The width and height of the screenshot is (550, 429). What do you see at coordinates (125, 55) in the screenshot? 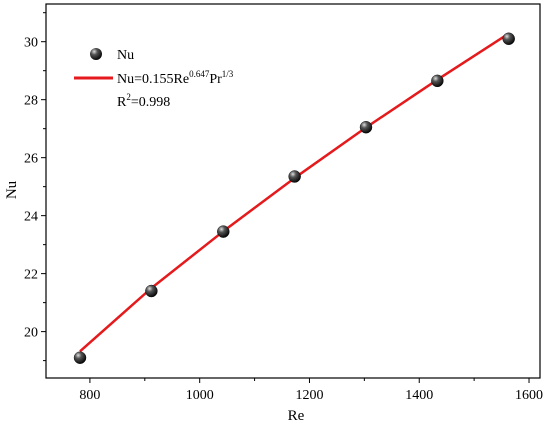
I see `legend-label-nu: Nu` at bounding box center [125, 55].